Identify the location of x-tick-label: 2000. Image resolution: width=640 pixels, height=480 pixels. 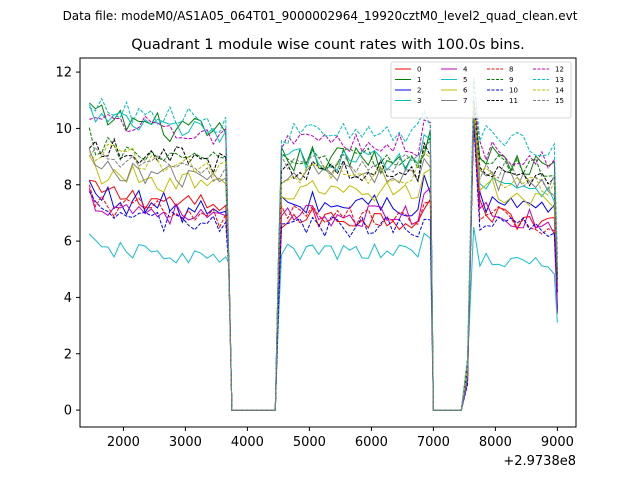
(123, 442).